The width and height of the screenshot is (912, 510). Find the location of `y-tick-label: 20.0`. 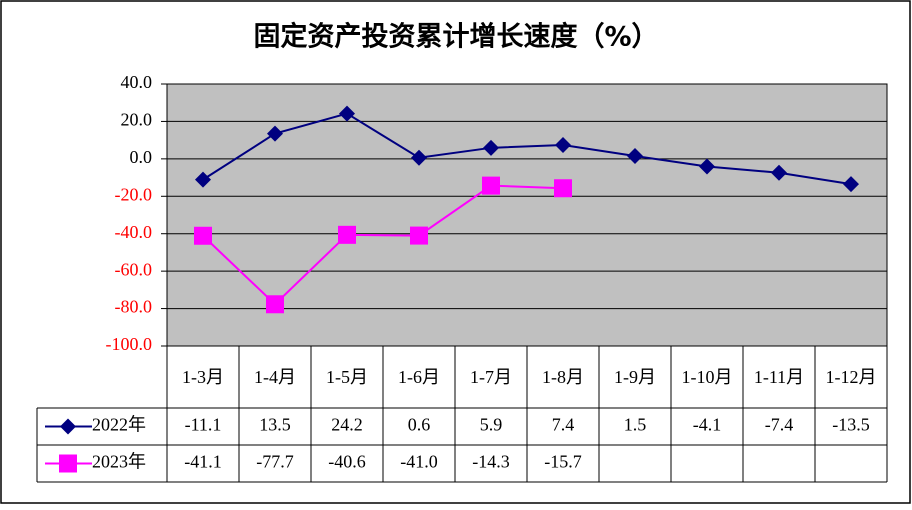

y-tick-label: 20.0 is located at coordinates (137, 120).